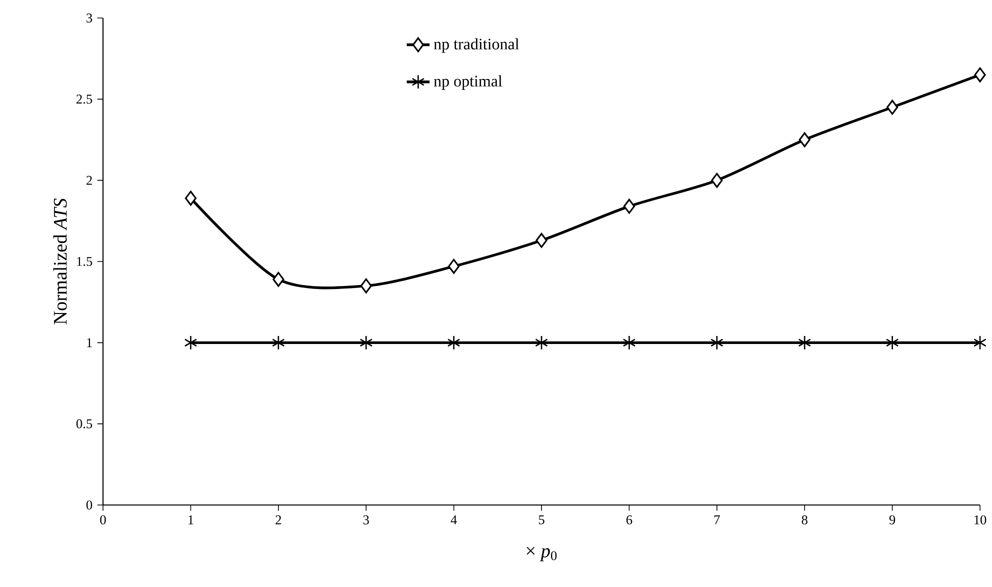 This screenshot has height=587, width=992. What do you see at coordinates (892, 519) in the screenshot?
I see `x-tick-label: 9` at bounding box center [892, 519].